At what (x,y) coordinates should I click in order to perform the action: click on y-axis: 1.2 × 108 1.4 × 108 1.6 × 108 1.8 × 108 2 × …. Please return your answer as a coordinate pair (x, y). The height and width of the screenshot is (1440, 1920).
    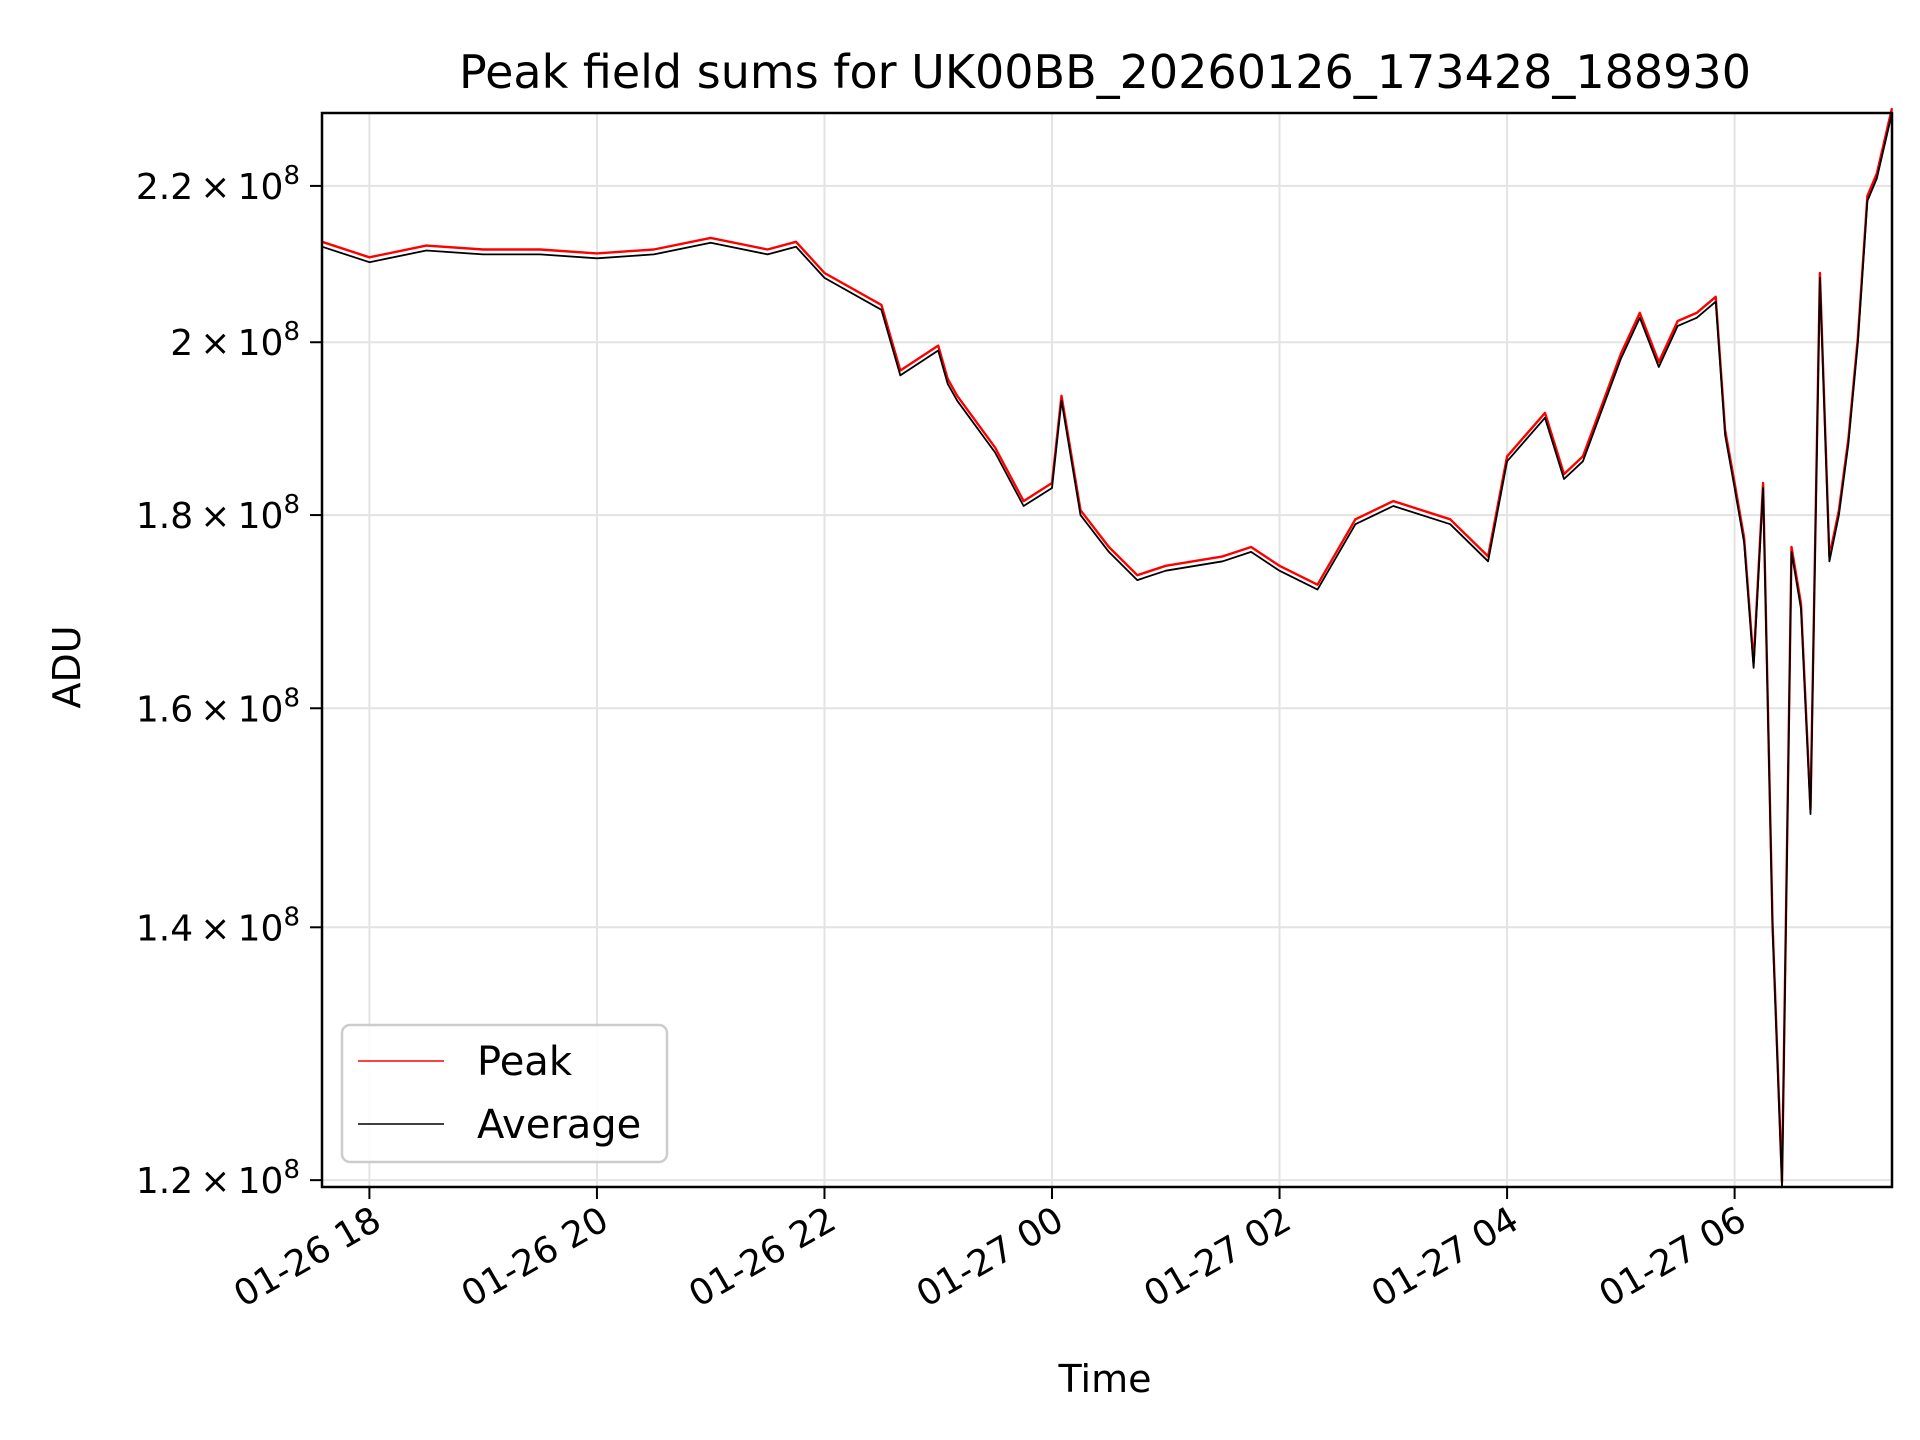
    Looking at the image, I should click on (229, 681).